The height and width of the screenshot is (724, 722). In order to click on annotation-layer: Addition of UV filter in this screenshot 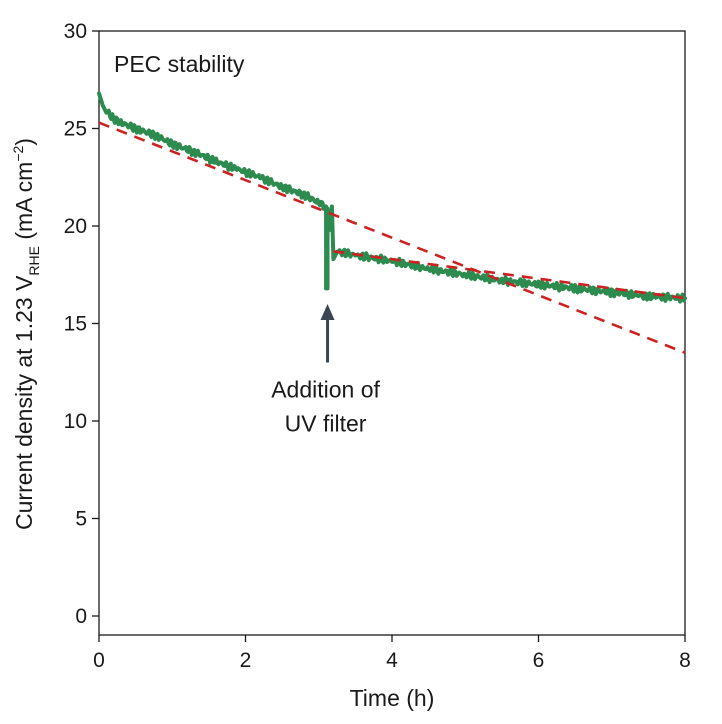, I will do `click(325, 370)`.